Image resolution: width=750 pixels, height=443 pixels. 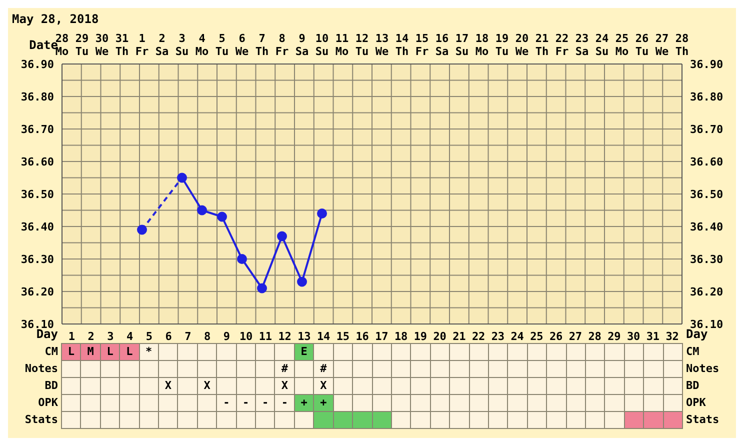 I want to click on x-tick-label: 7 Th, so click(x=262, y=45).